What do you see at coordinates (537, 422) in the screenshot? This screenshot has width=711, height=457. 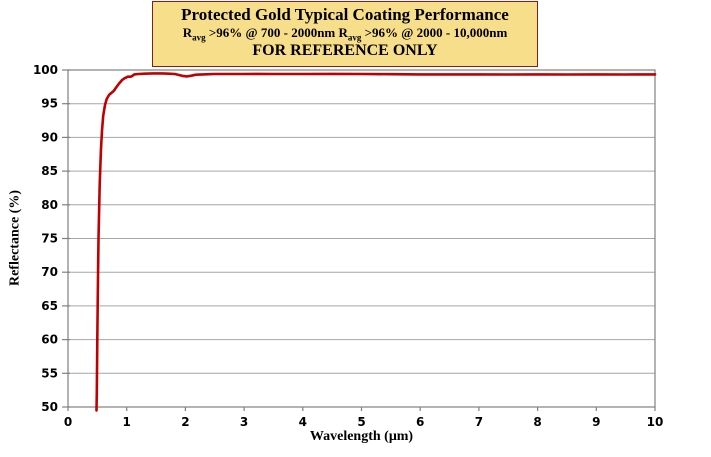 I see `x-tick-label: 8` at bounding box center [537, 422].